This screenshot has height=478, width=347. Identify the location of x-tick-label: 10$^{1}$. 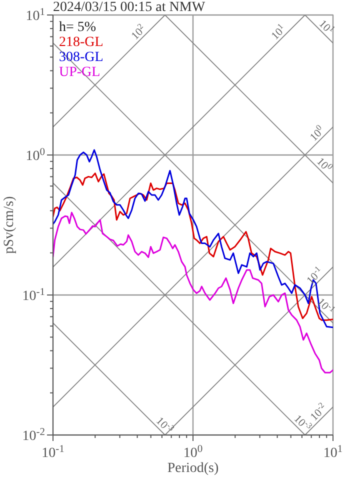
(333, 452).